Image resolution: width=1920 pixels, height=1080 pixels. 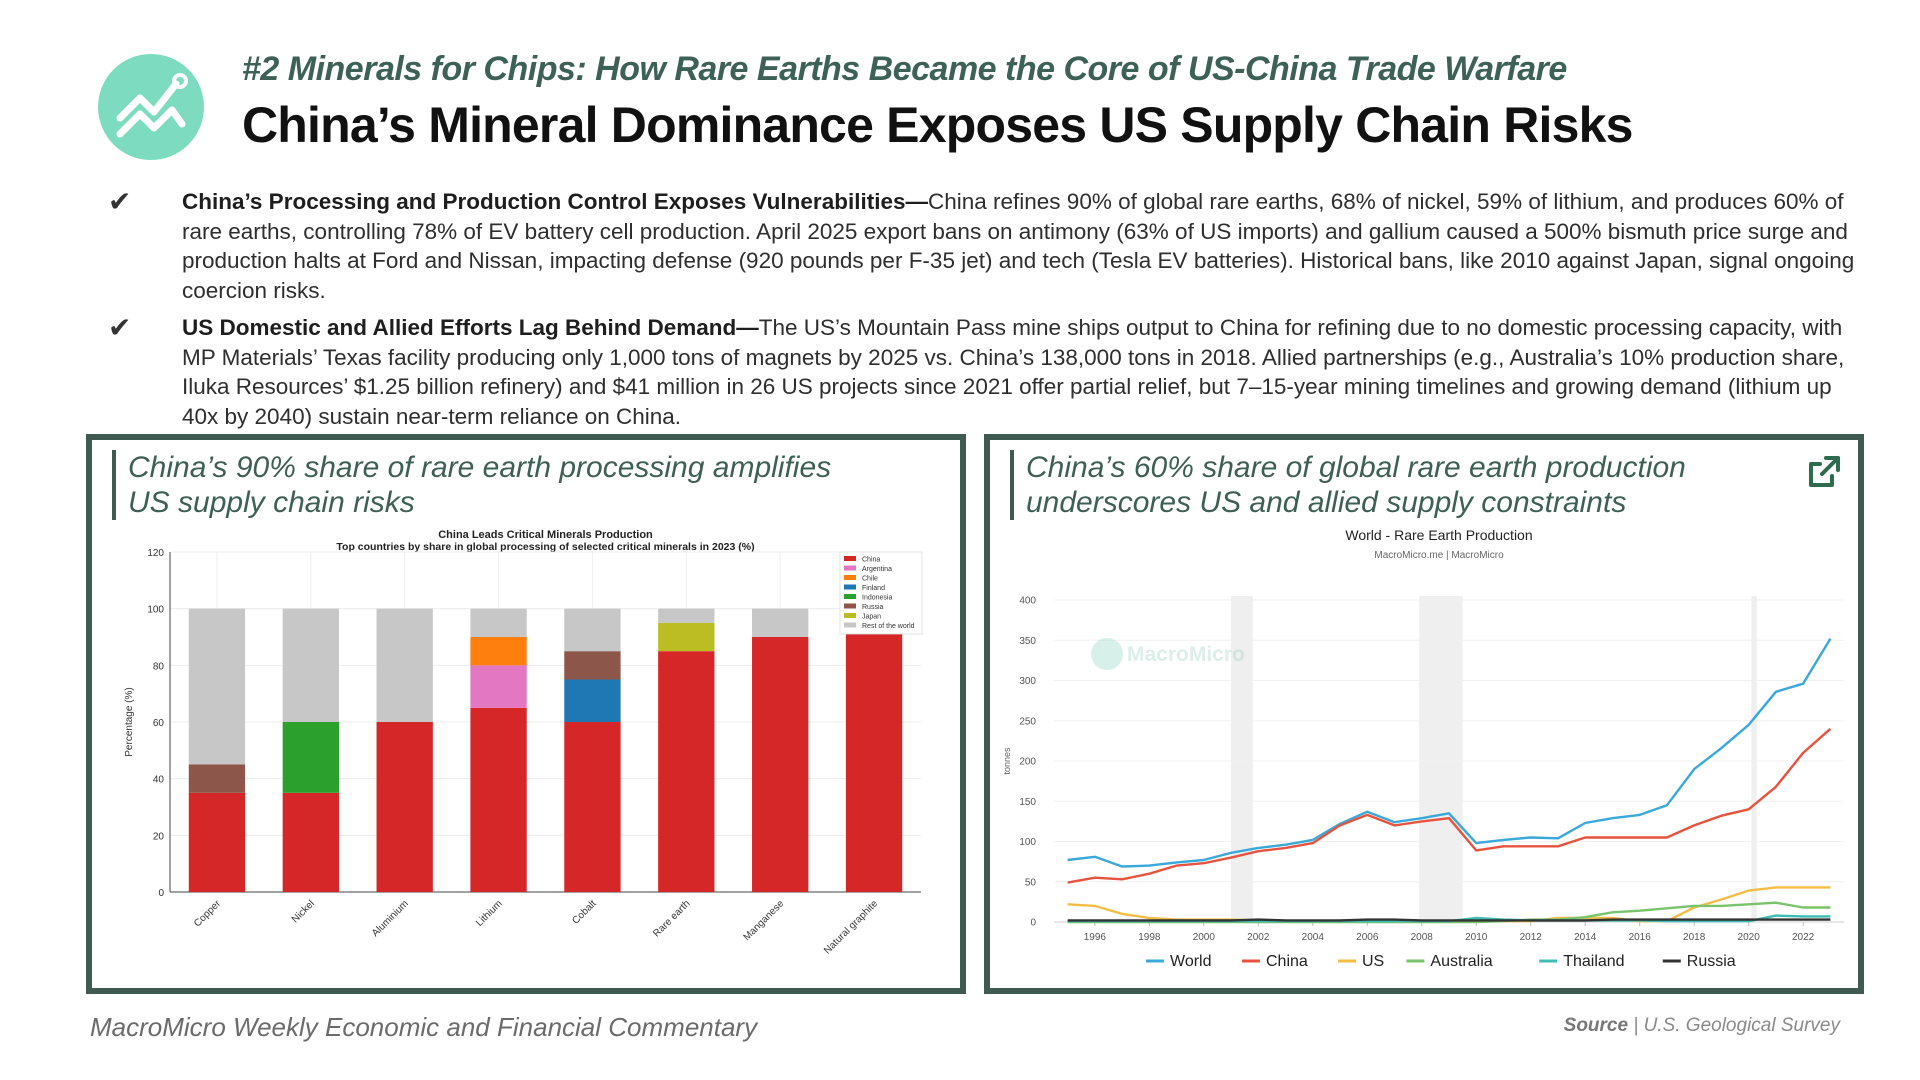 I want to click on legend-label: Rest of the world, so click(x=888, y=626).